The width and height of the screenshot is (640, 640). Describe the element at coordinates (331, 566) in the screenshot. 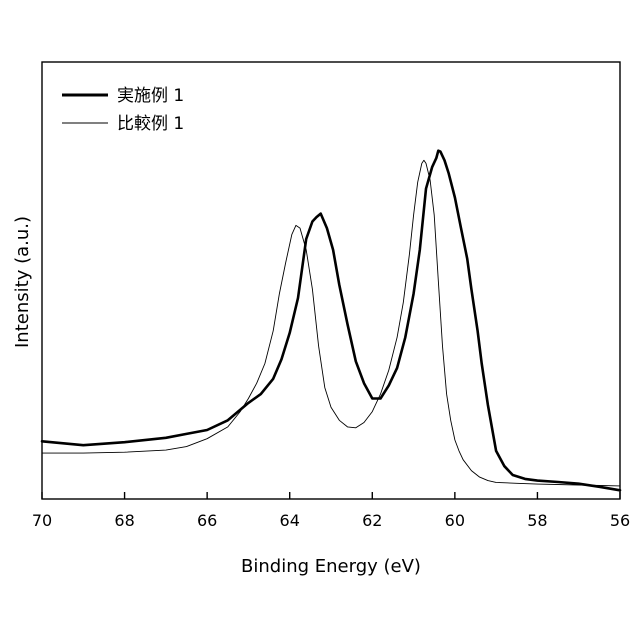

I see `x-axis-title: Binding Energy (eV)` at that location.